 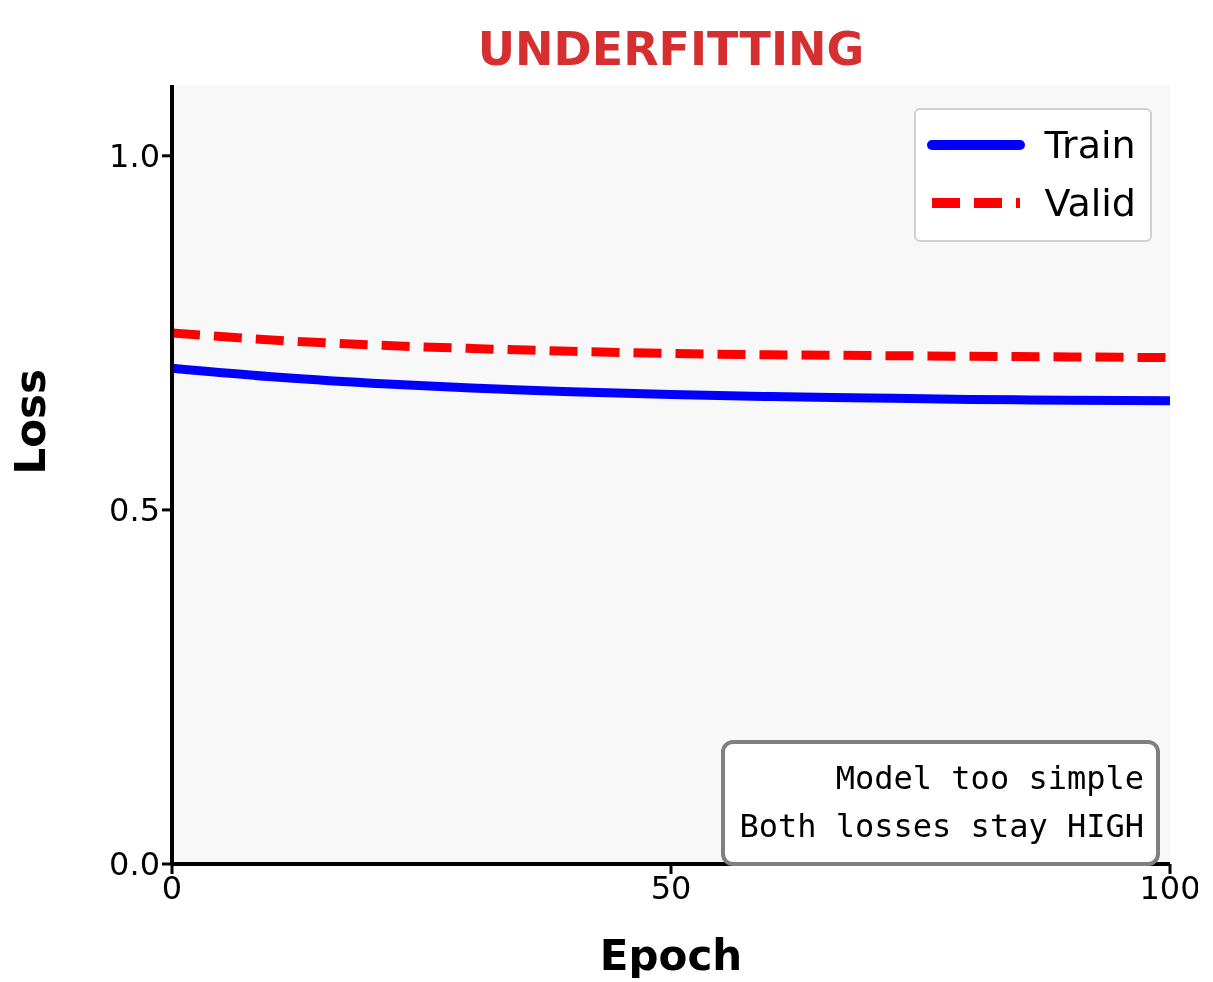 What do you see at coordinates (671, 49) in the screenshot?
I see `chart-title: UNDERFITTING` at bounding box center [671, 49].